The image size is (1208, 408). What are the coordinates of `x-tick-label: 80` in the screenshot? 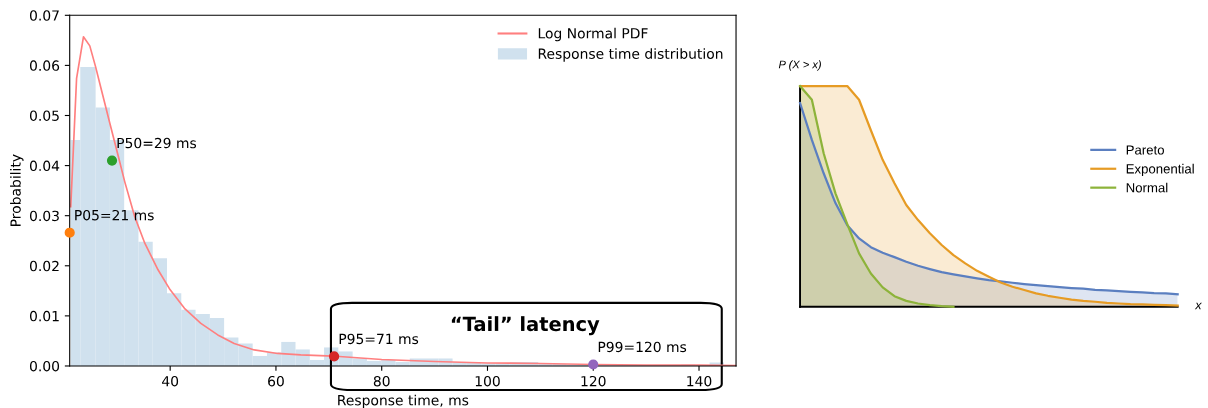 It's located at (381, 381).